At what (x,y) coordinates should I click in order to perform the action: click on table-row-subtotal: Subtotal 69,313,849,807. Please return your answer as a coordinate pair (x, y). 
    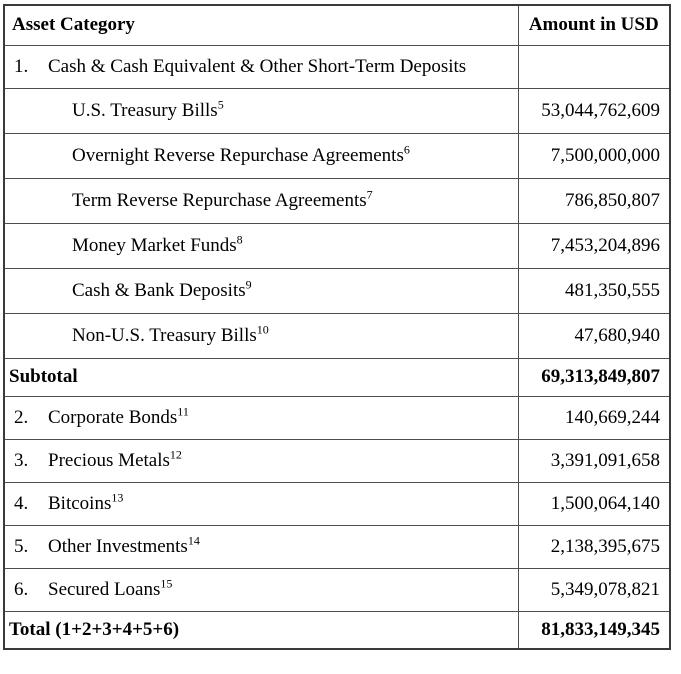
    Looking at the image, I should click on (337, 377).